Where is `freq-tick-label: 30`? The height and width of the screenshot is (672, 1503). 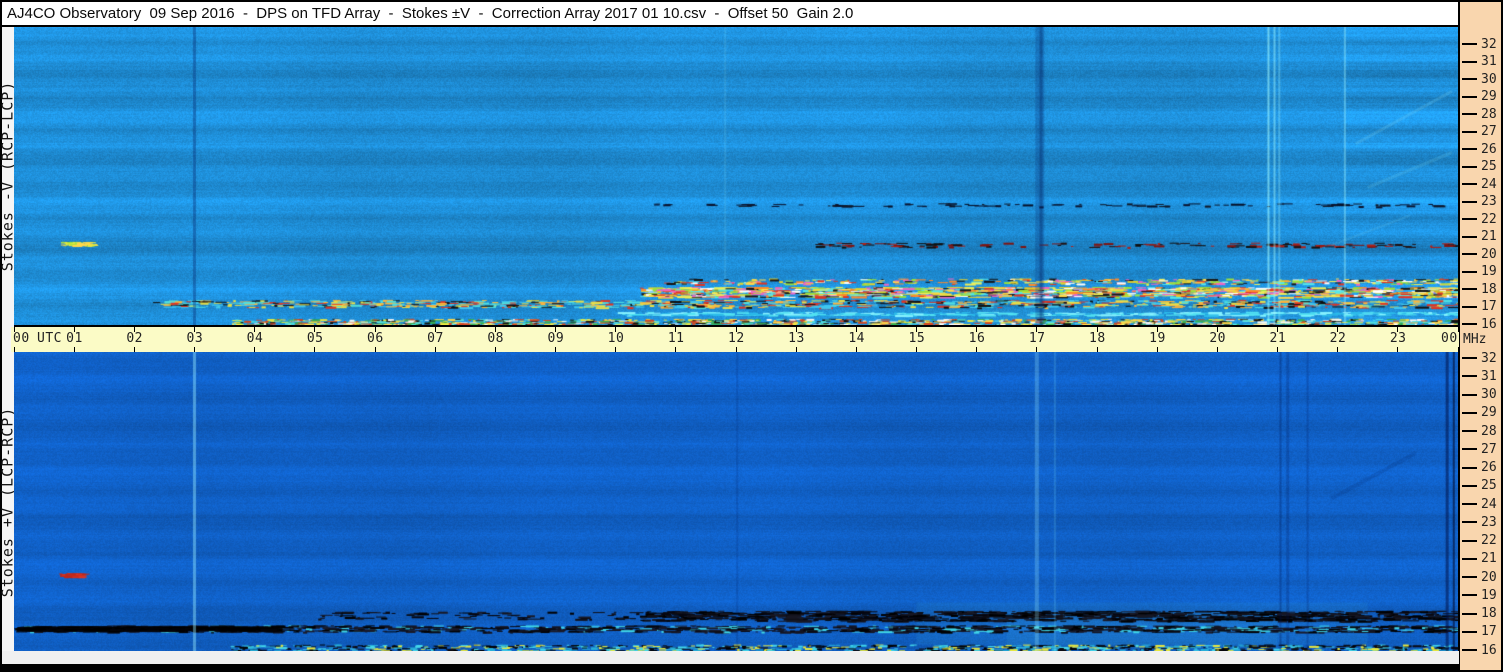 freq-tick-label: 30 is located at coordinates (1489, 394).